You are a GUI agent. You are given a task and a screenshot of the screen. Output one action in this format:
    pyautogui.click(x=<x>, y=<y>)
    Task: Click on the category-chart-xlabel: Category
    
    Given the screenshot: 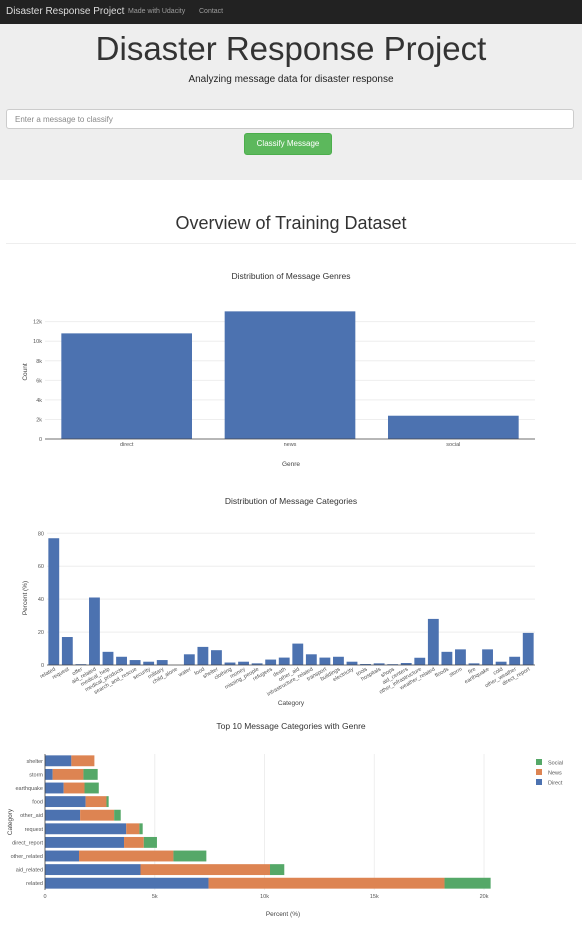 What is the action you would take?
    pyautogui.click(x=291, y=703)
    